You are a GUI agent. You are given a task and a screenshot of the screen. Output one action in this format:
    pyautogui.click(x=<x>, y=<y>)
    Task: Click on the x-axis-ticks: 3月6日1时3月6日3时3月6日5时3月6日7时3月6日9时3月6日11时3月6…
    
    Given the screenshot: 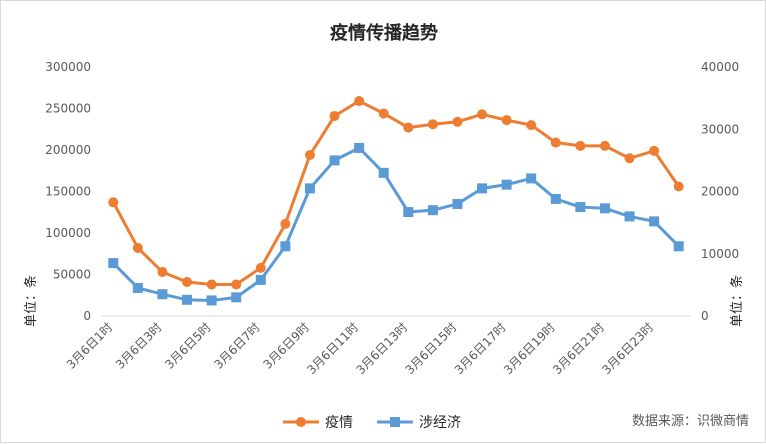 What is the action you would take?
    pyautogui.click(x=360, y=348)
    